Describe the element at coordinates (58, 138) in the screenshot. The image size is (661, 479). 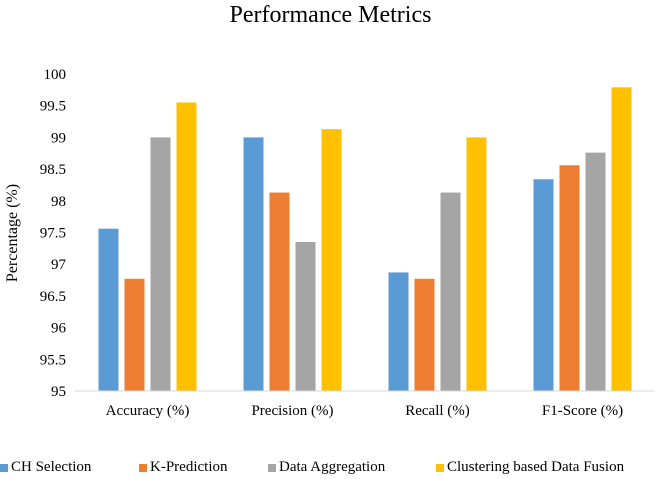
I see `y-tick-label: 99` at that location.